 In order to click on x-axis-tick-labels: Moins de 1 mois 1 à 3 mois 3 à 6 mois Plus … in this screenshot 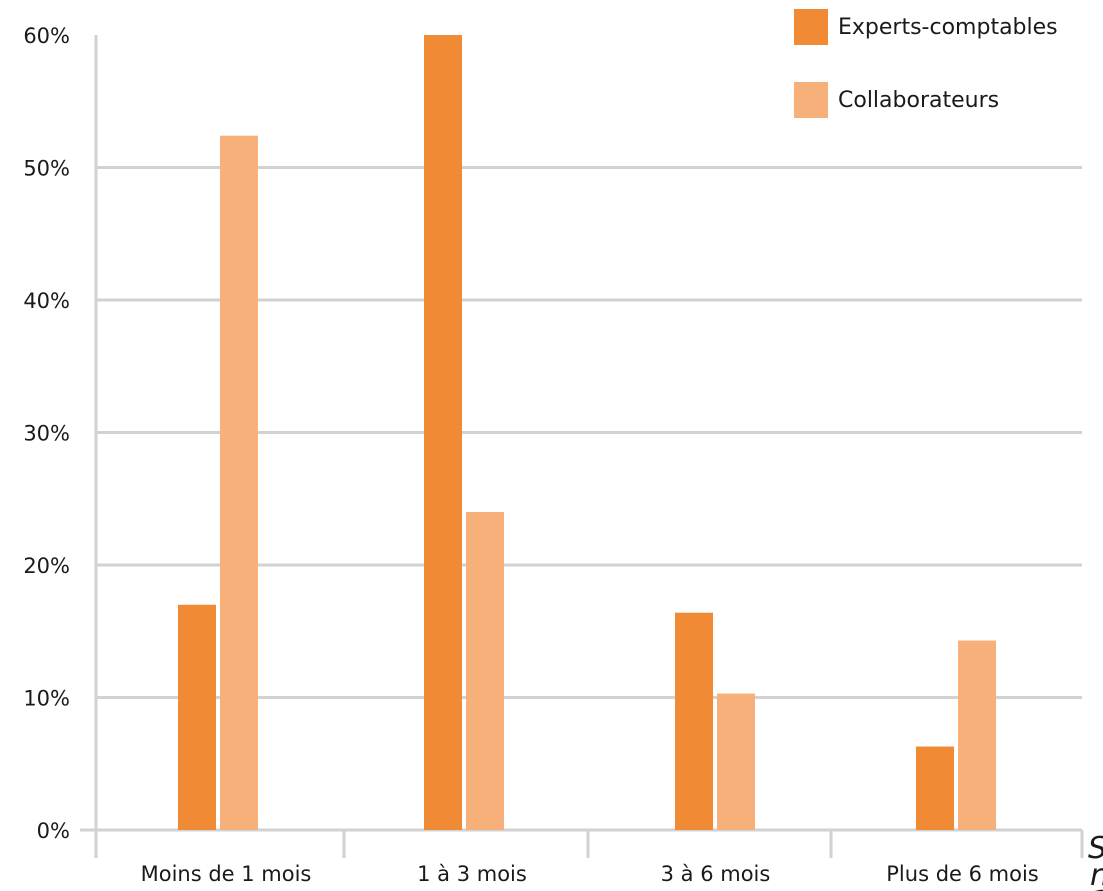, I will do `click(590, 874)`.